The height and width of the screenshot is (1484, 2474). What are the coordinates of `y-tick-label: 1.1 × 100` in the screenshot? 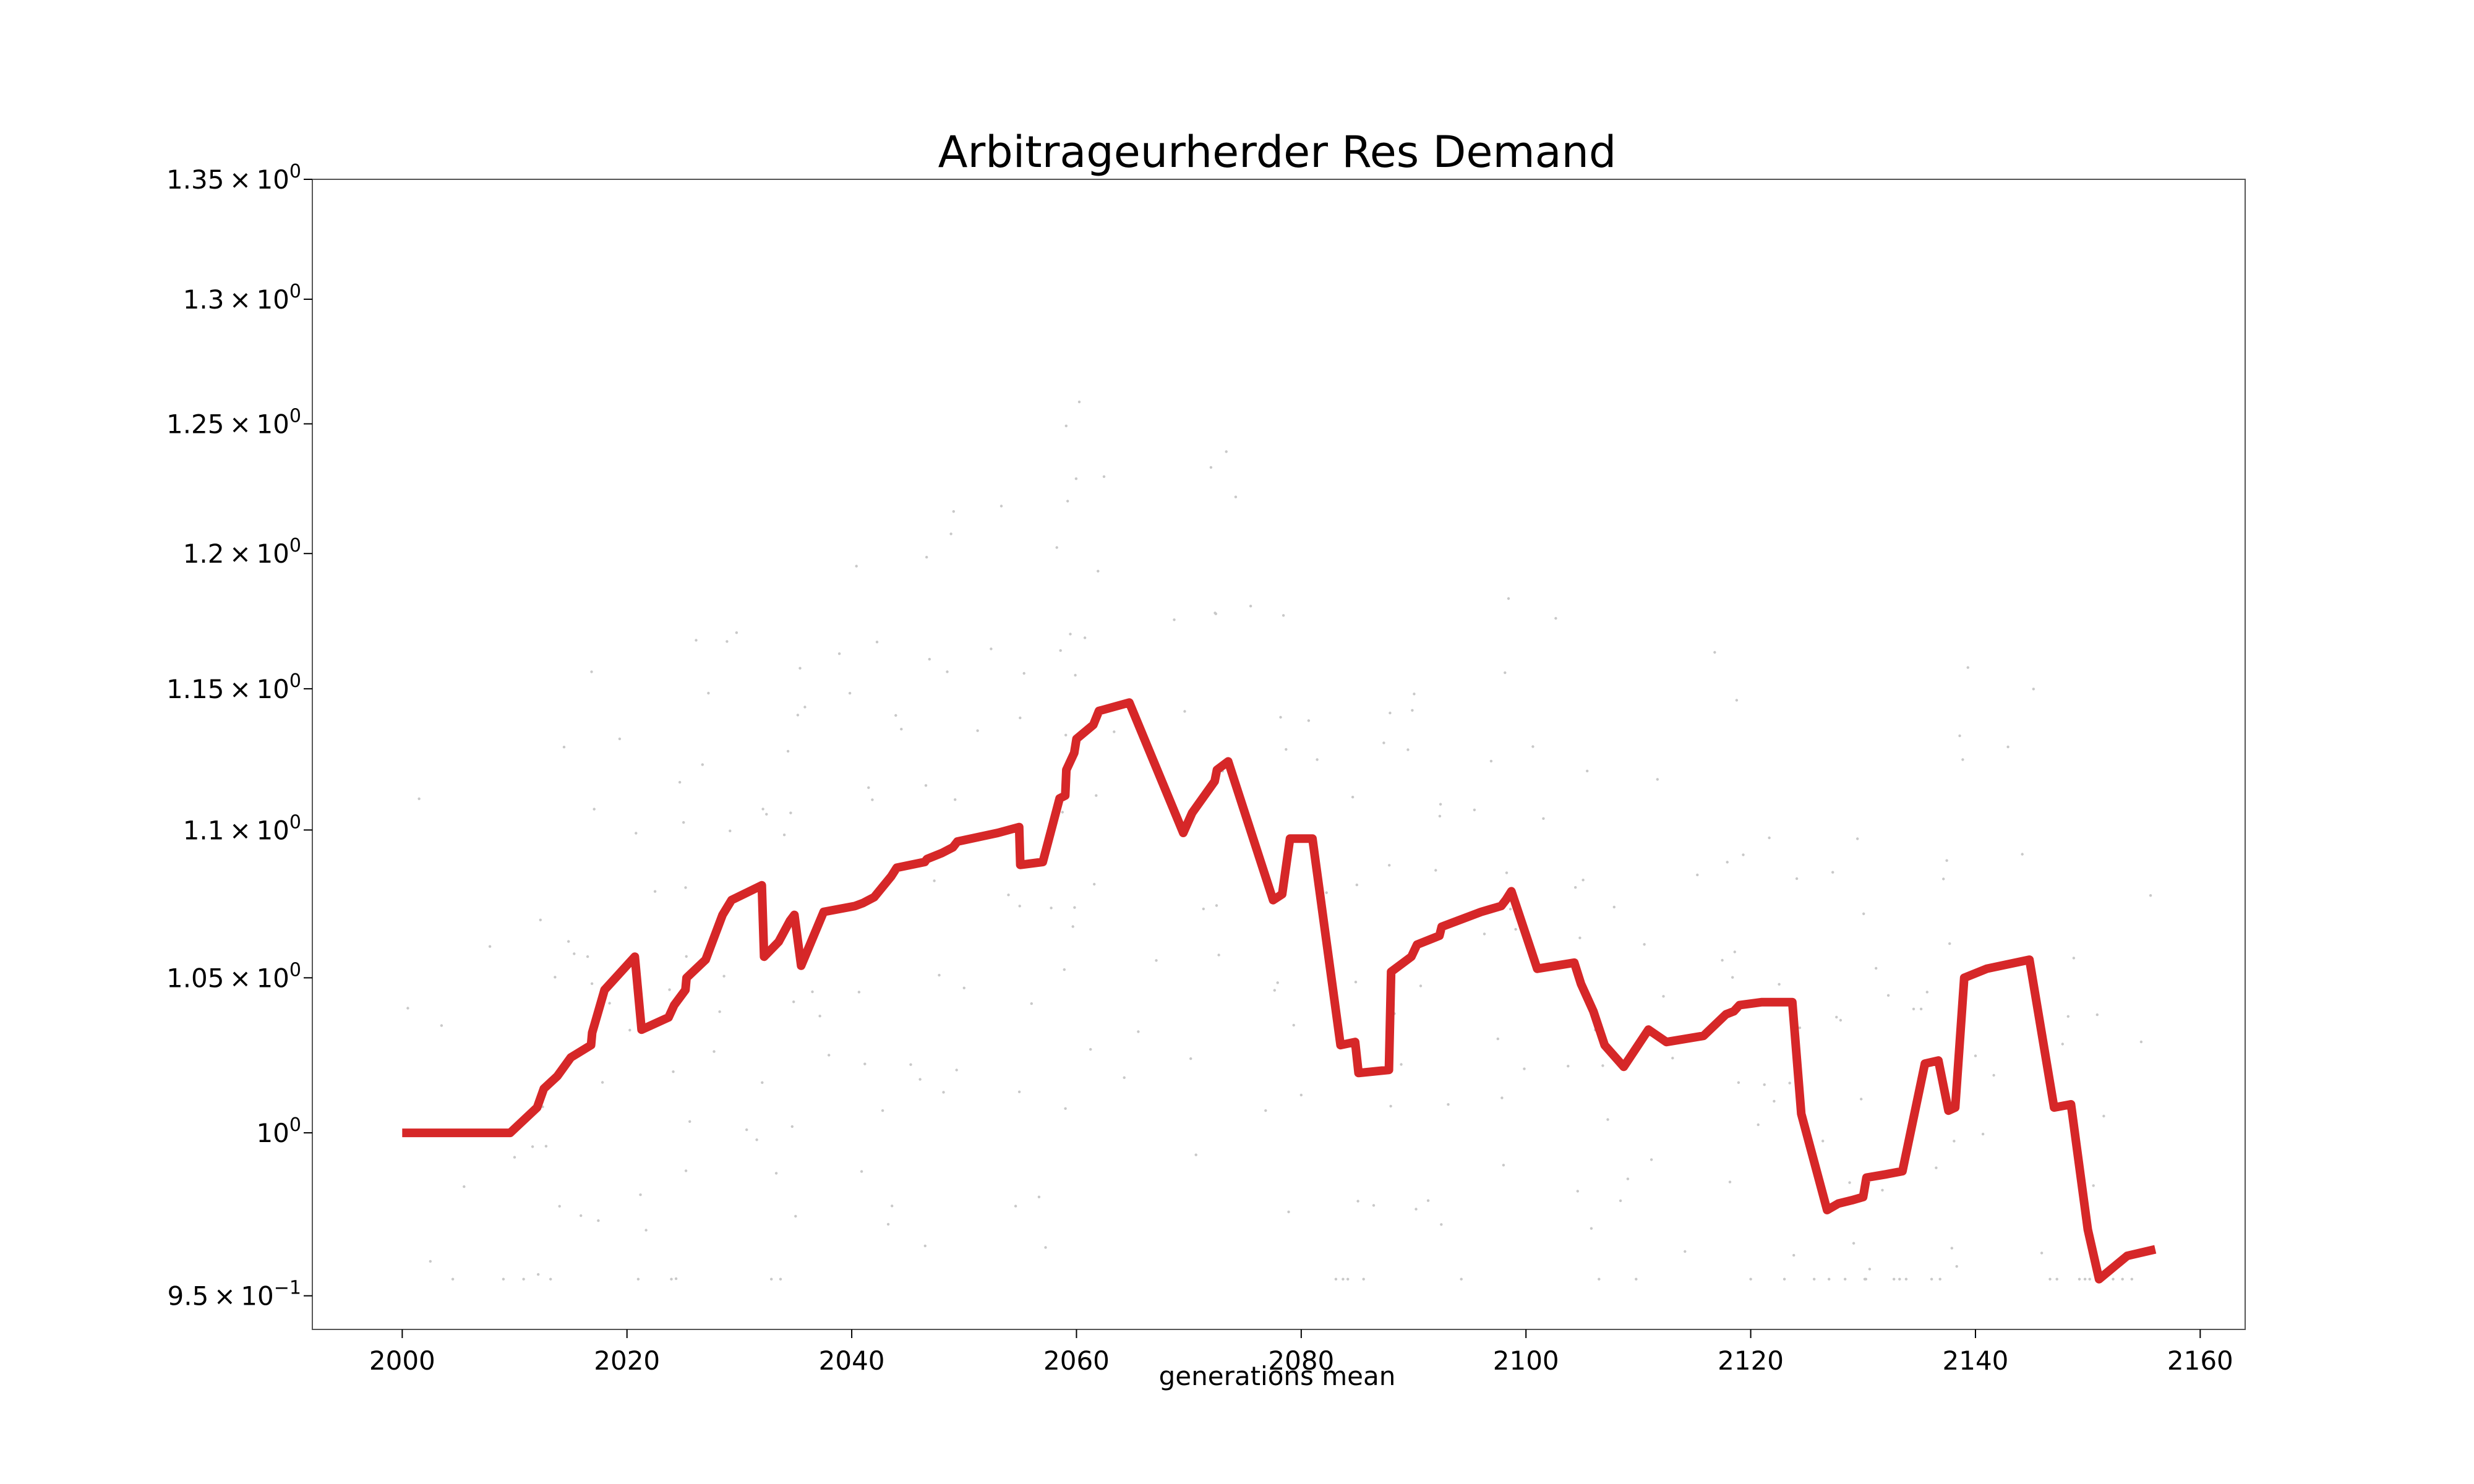 It's located at (242, 828).